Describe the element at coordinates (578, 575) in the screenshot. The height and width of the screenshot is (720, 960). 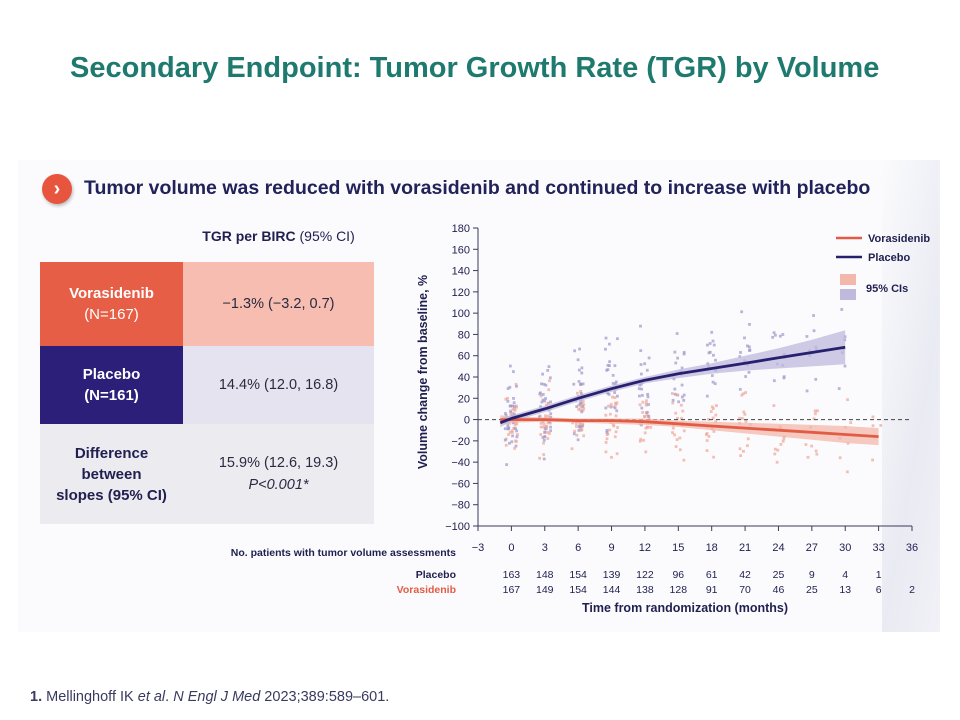
I see `at-risk-placebo-count: 154` at that location.